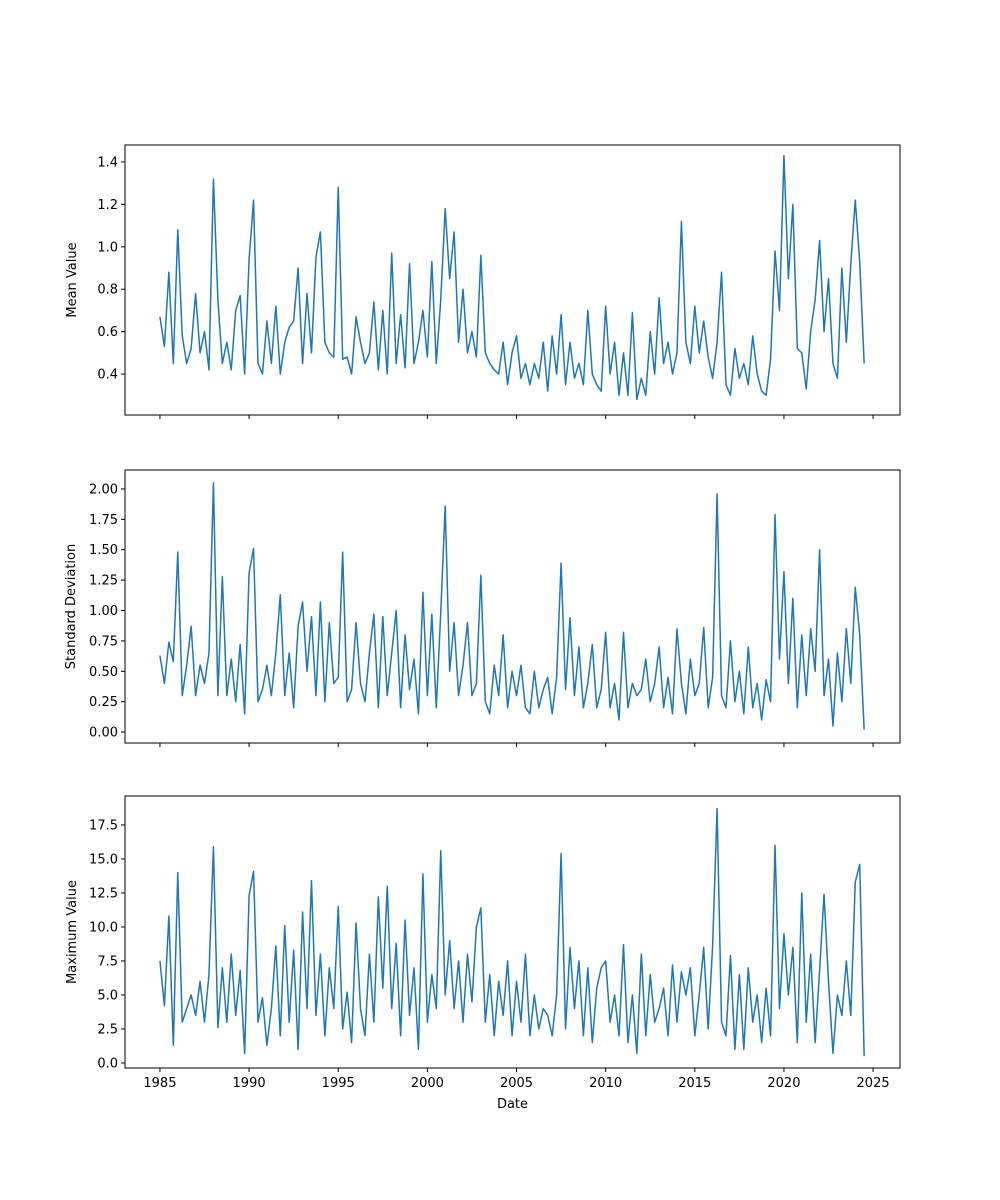 This screenshot has height=1200, width=1000. Describe the element at coordinates (107, 995) in the screenshot. I see `y-tick-label: 5.0` at that location.